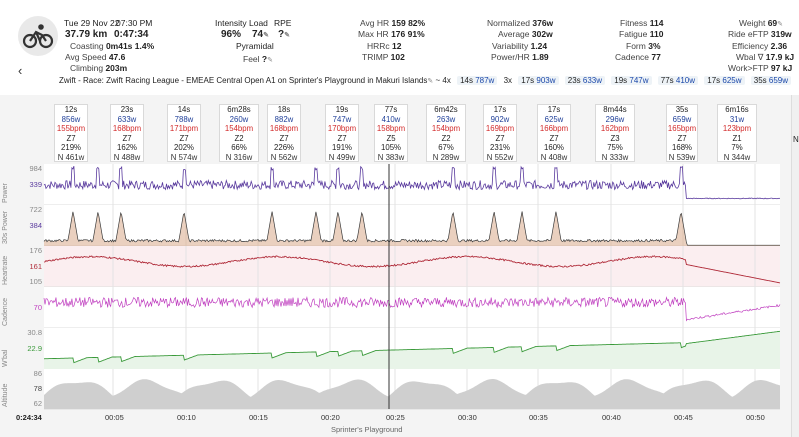  Describe the element at coordinates (755, 417) in the screenshot. I see `x-tick-label: 00:50` at that location.